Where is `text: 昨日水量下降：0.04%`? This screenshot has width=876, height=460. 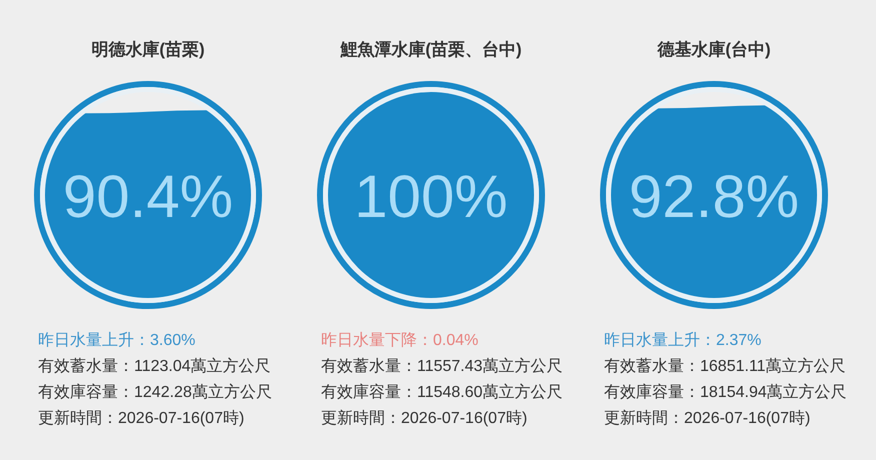
text: 昨日水量下降：0.04% is located at coordinates (400, 340).